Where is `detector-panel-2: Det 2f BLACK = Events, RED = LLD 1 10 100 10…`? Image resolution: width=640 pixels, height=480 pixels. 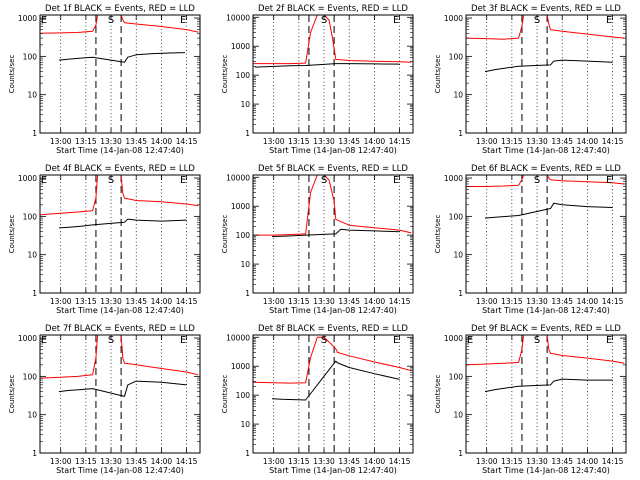 detector-panel-2: Det 2f BLACK = Events, RED = LLD 1 10 100 10… is located at coordinates (317, 79).